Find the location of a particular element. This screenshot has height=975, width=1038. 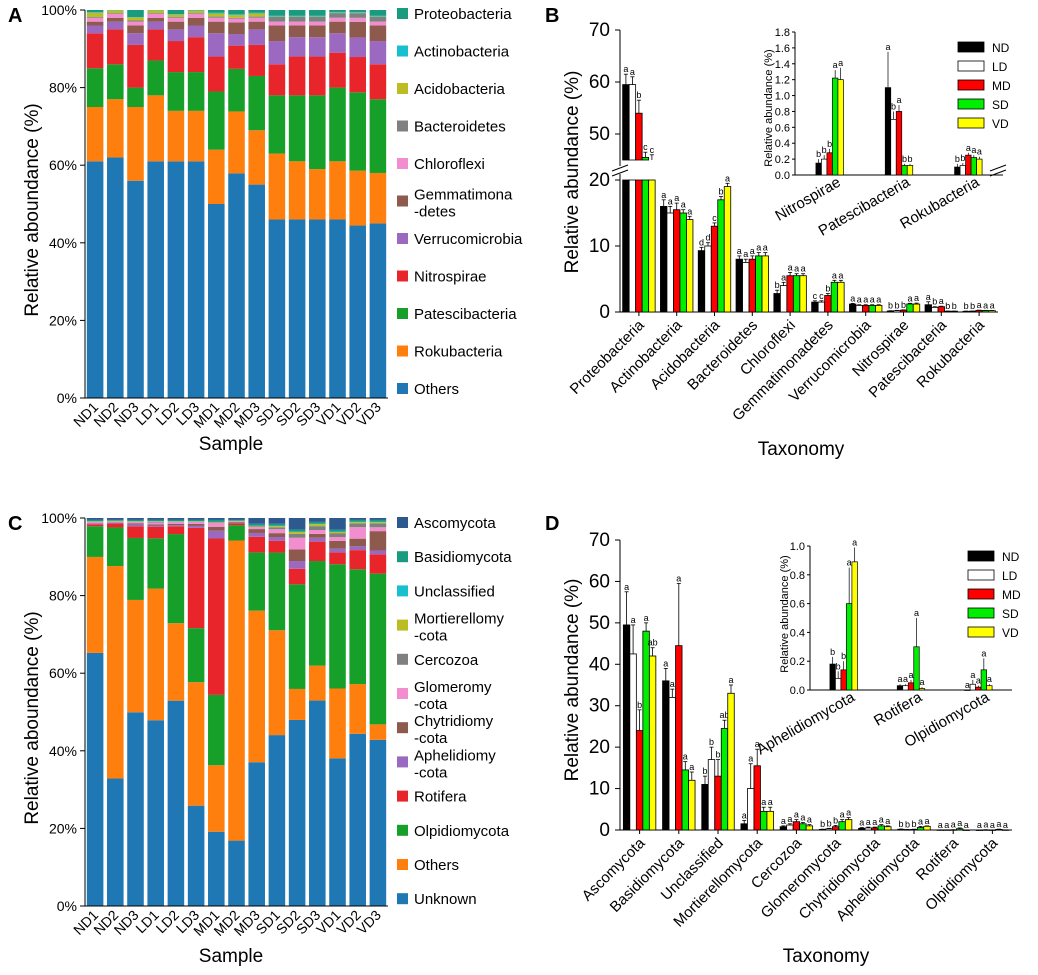

c-y-tick-label: 80% is located at coordinates (63, 596).